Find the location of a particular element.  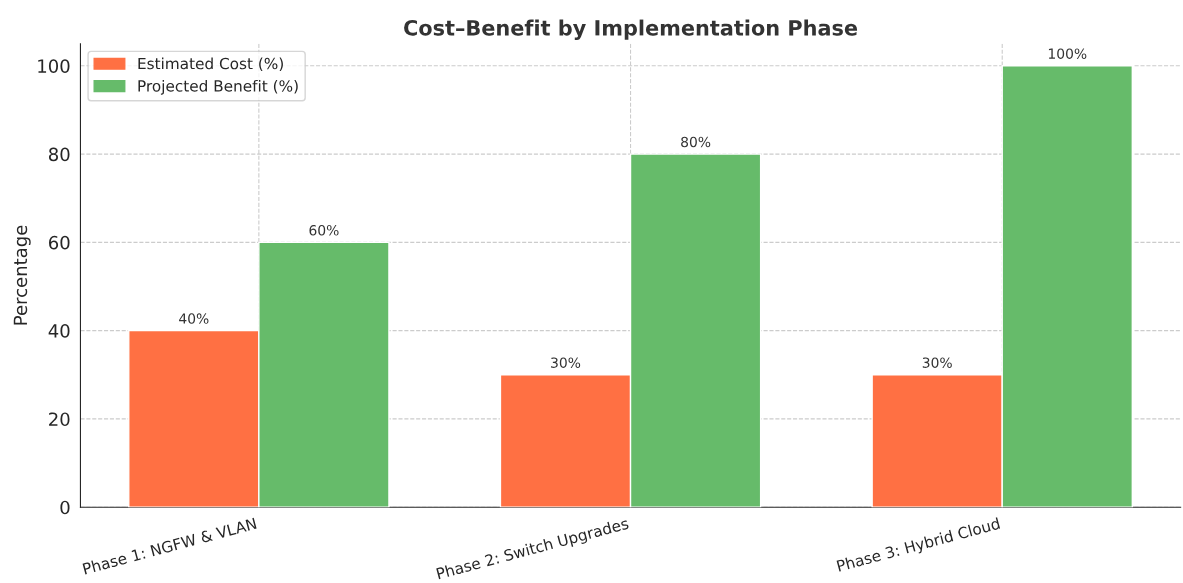

y-tick-label: 80 is located at coordinates (59, 154).